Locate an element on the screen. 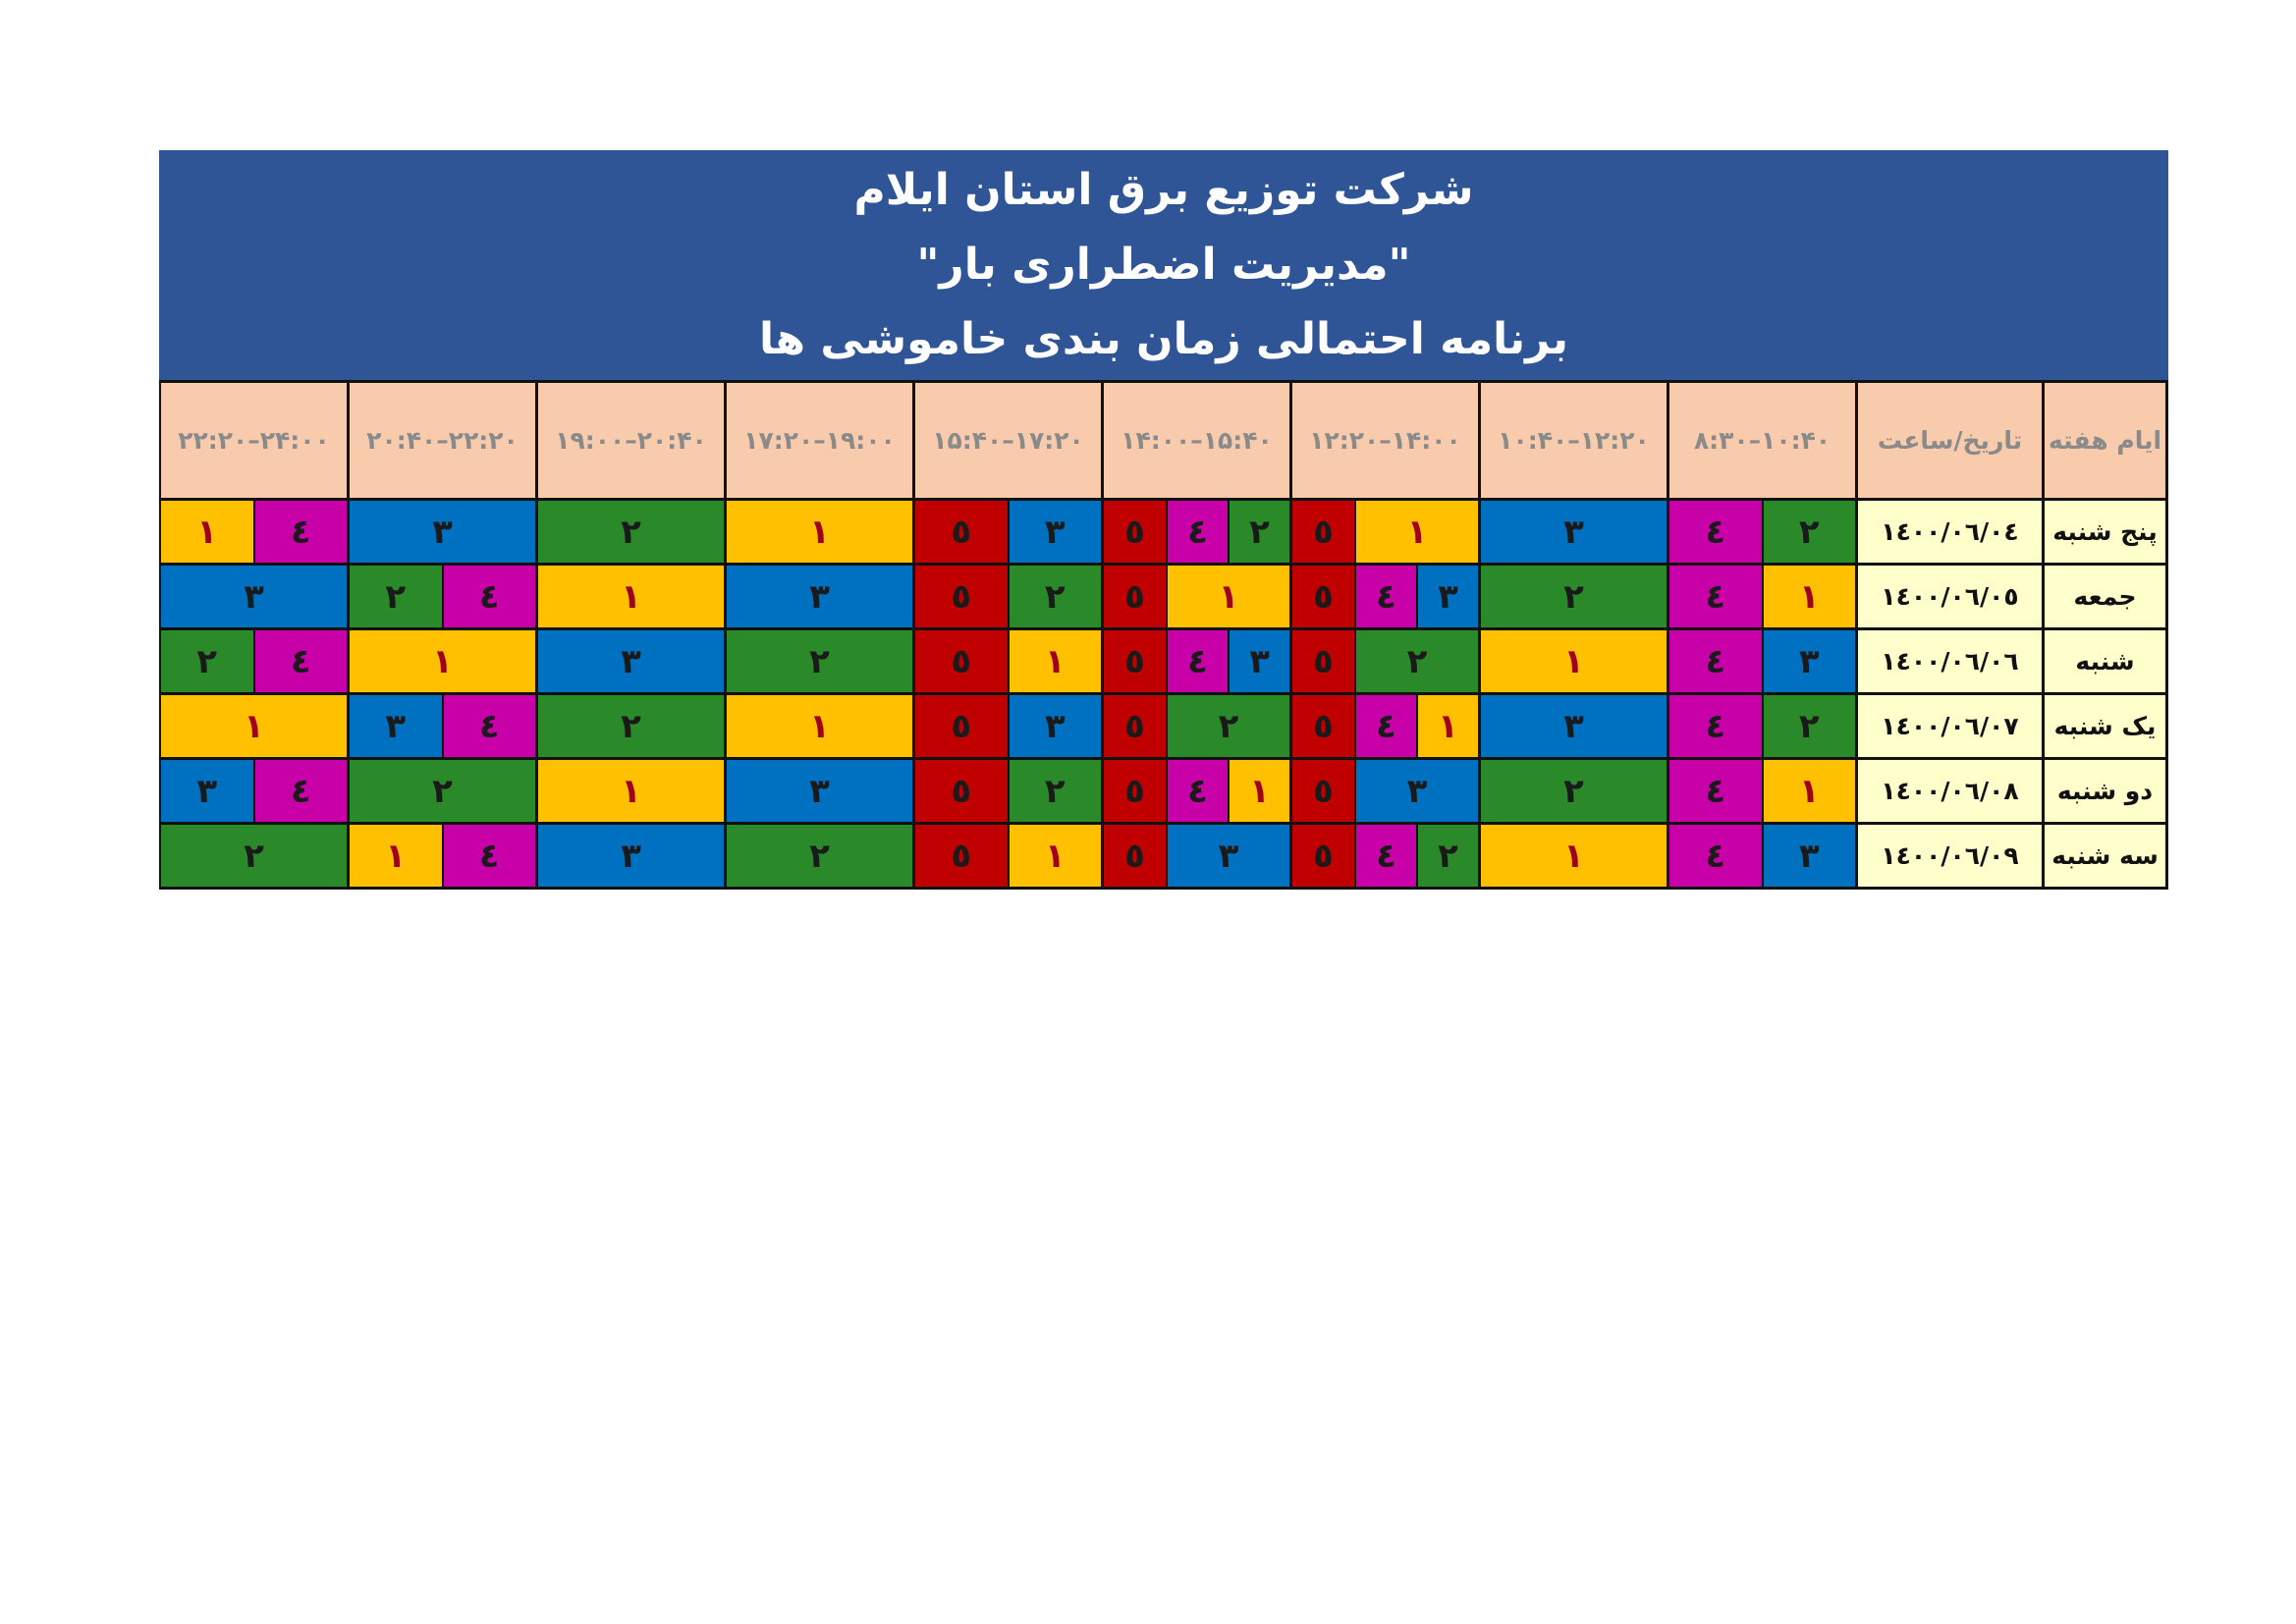 This screenshot has height=1624, width=2296. date-cell: ١٤٠٠/٠٦/٠٧ is located at coordinates (1951, 724).